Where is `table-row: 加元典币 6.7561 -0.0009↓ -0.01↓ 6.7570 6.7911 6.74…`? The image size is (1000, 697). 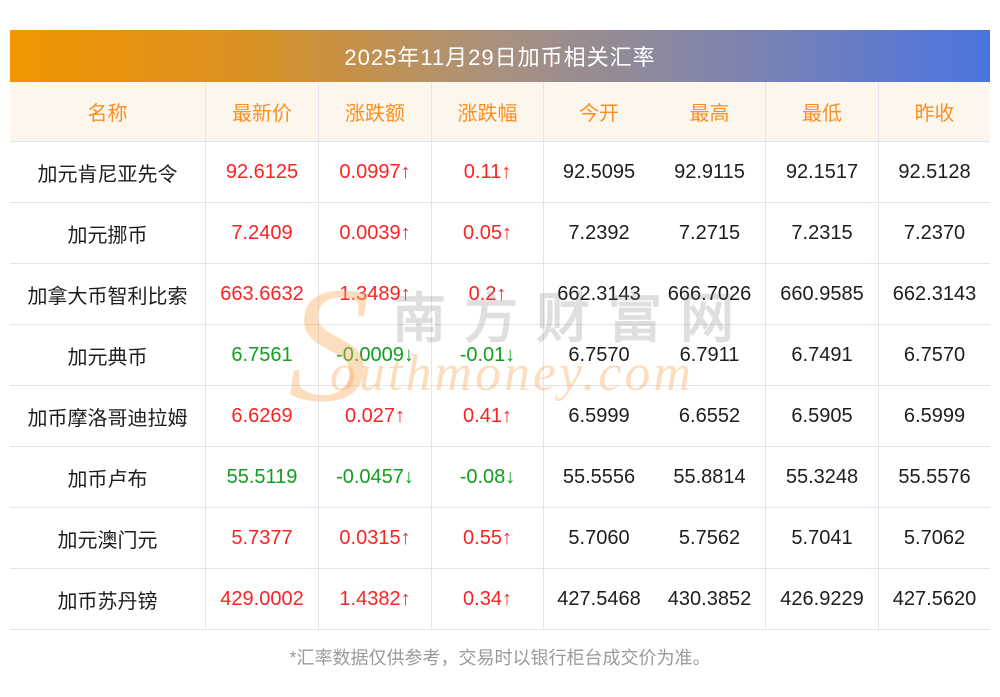 table-row: 加元典币 6.7561 -0.0009↓ -0.01↓ 6.7570 6.7911 6.74… is located at coordinates (500, 355).